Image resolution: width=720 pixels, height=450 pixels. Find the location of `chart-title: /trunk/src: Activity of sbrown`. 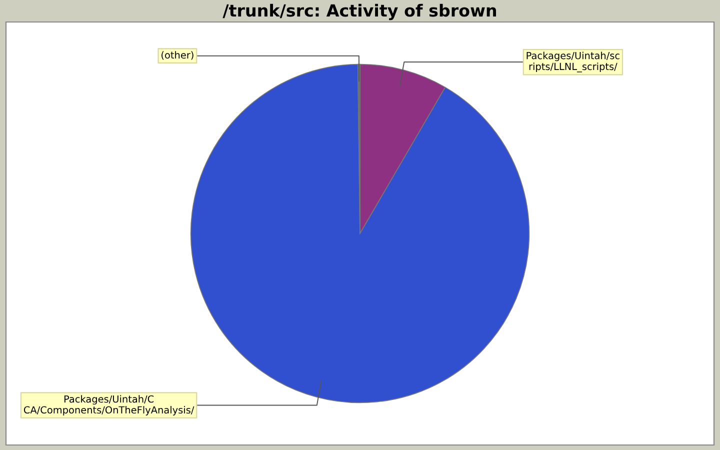

chart-title: /trunk/src: Activity of sbrown is located at coordinates (359, 12).